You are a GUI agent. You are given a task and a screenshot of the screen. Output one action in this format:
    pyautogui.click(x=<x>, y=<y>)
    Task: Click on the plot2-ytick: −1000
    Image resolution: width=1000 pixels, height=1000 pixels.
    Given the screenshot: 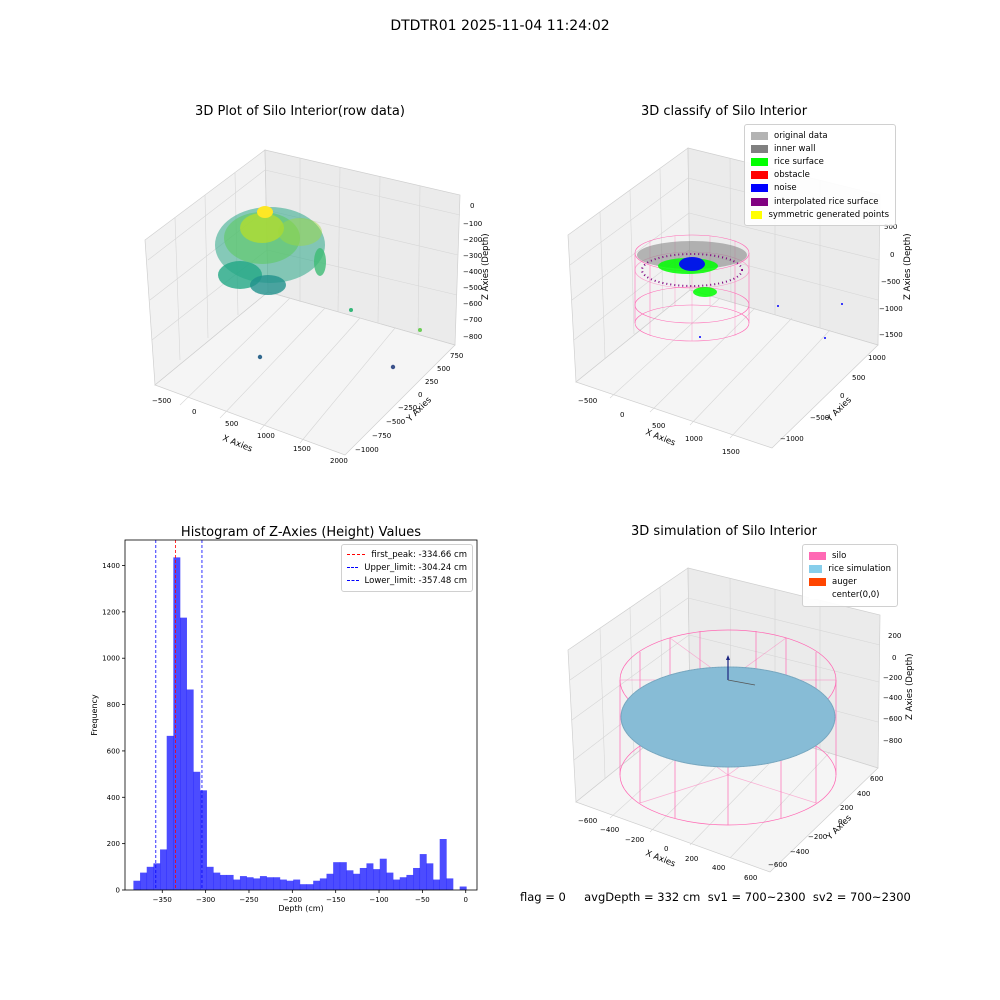 What is the action you would take?
    pyautogui.click(x=792, y=439)
    